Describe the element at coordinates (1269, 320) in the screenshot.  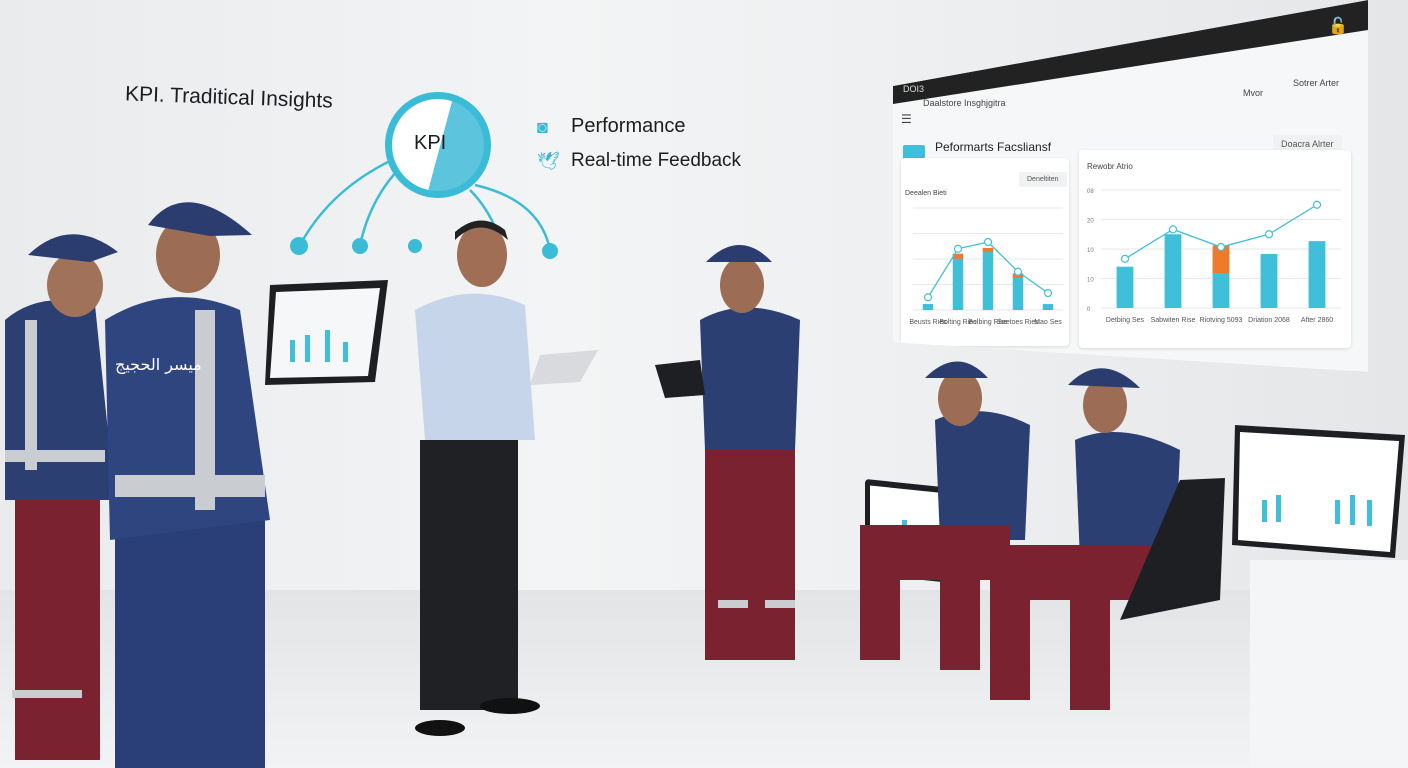
I see `category-label: Driation 2068` at that location.